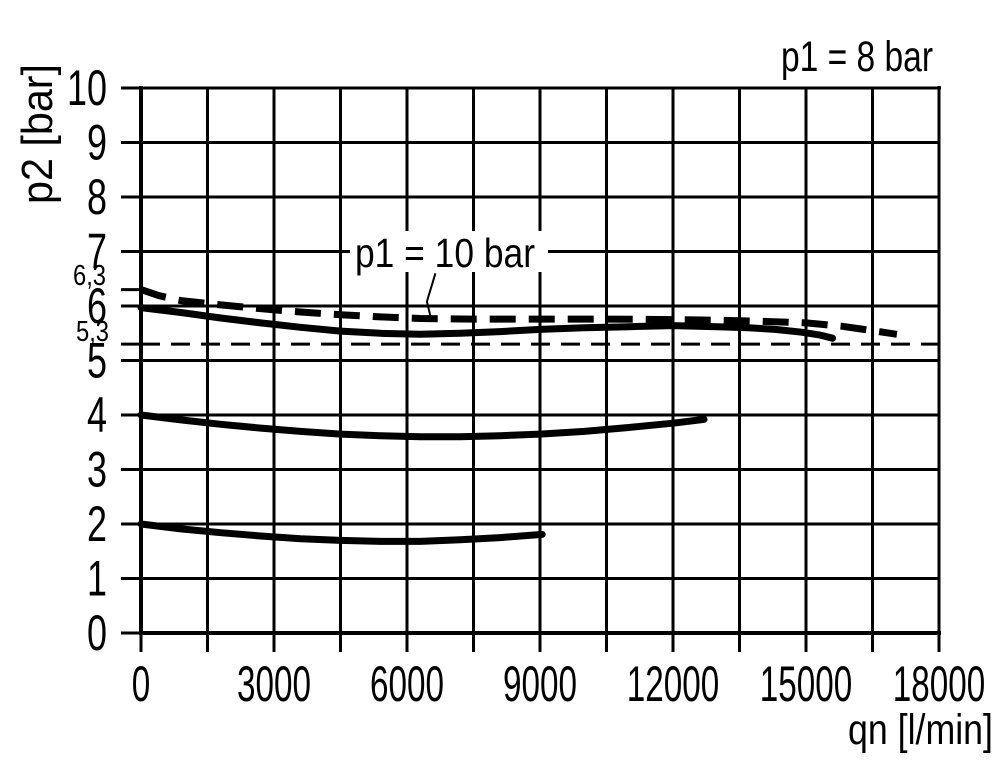  What do you see at coordinates (857, 57) in the screenshot?
I see `chart-title-p1-8bar: p1 = 8 bar` at bounding box center [857, 57].